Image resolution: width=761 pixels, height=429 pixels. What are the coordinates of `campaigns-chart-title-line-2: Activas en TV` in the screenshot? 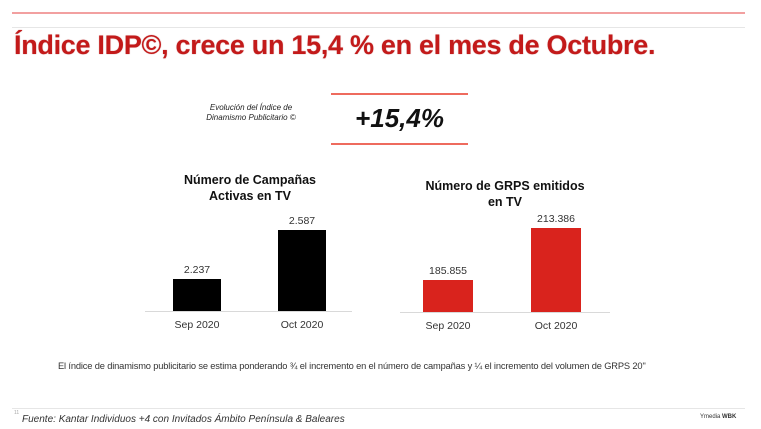 It's located at (250, 196).